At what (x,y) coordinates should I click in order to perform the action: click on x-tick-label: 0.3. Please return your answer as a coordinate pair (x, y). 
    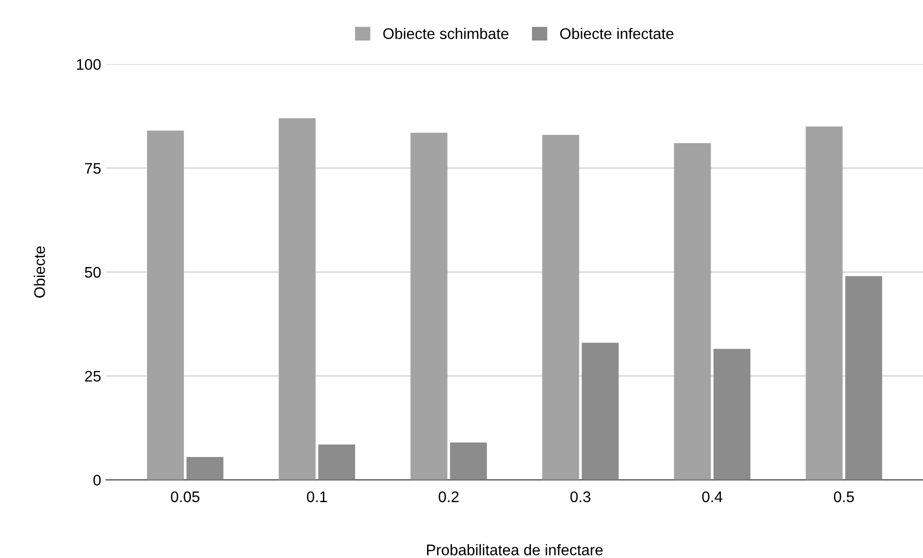
    Looking at the image, I should click on (580, 496).